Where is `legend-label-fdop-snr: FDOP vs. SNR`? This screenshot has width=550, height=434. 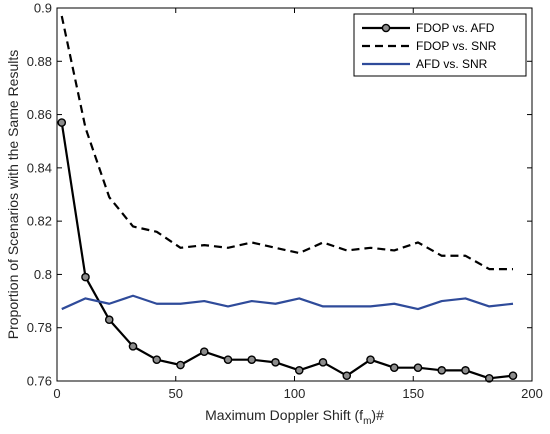 legend-label-fdop-snr: FDOP vs. SNR is located at coordinates (456, 46).